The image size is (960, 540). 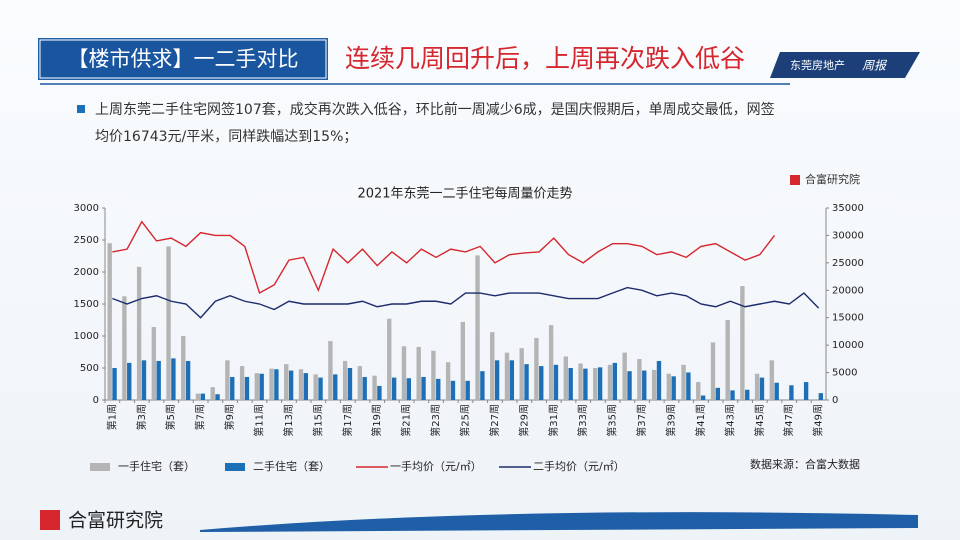 What do you see at coordinates (200, 417) in the screenshot?
I see `x-tick-label: 第7周` at bounding box center [200, 417].